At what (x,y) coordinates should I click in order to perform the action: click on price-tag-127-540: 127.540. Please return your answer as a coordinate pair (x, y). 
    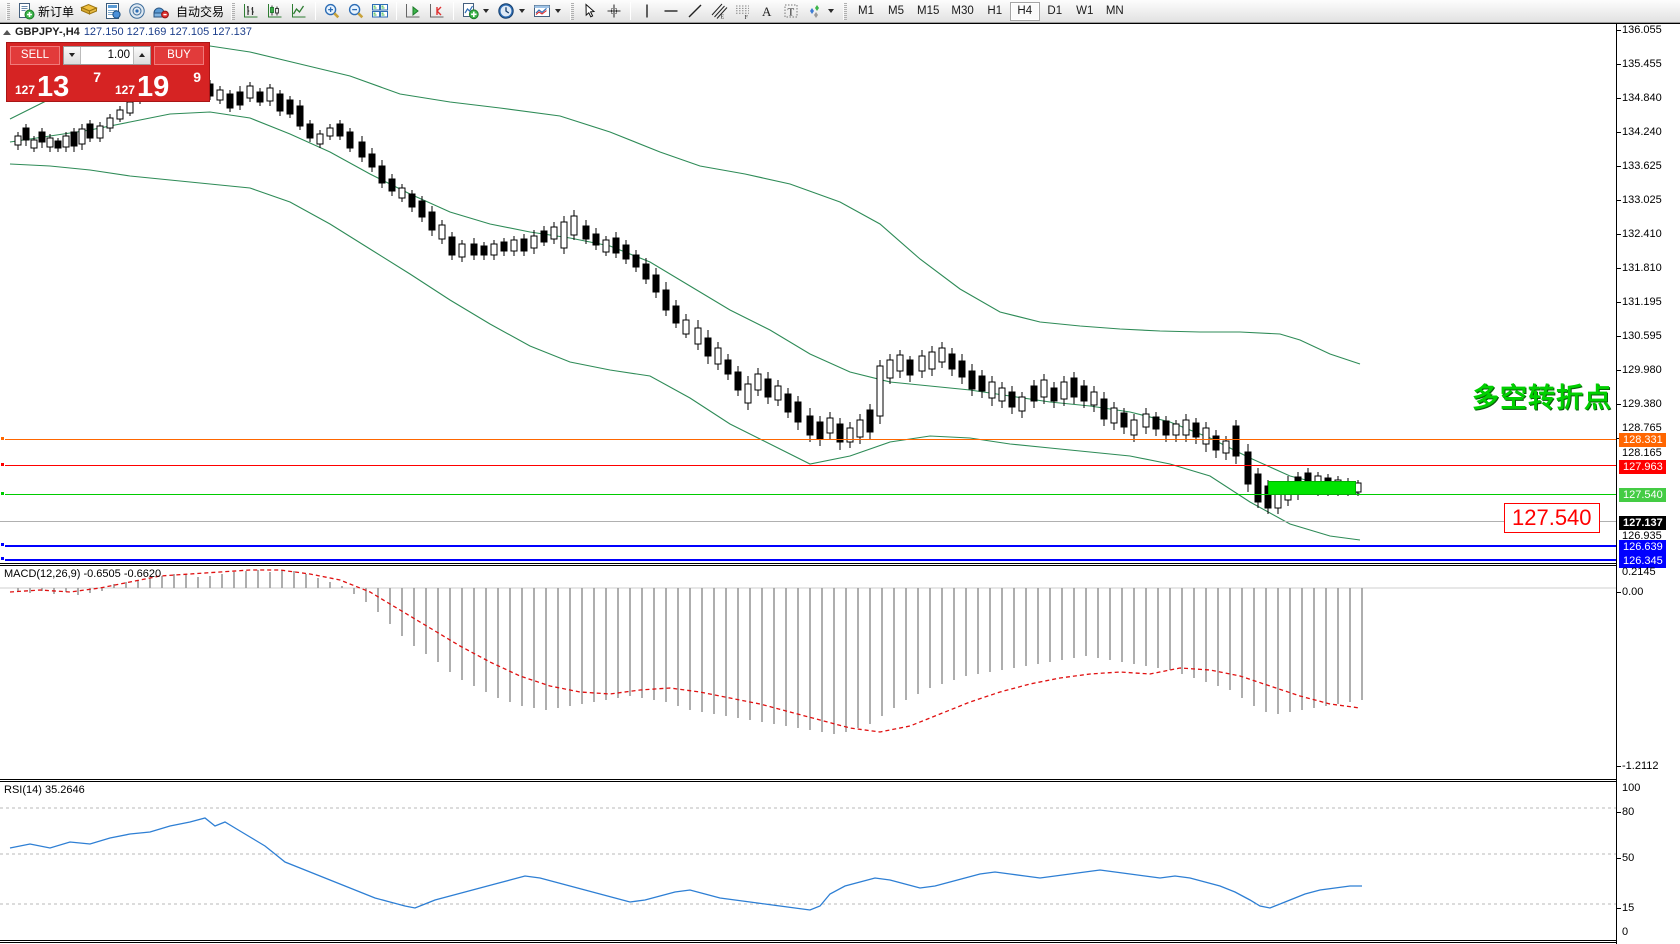
    Looking at the image, I should click on (1642, 495).